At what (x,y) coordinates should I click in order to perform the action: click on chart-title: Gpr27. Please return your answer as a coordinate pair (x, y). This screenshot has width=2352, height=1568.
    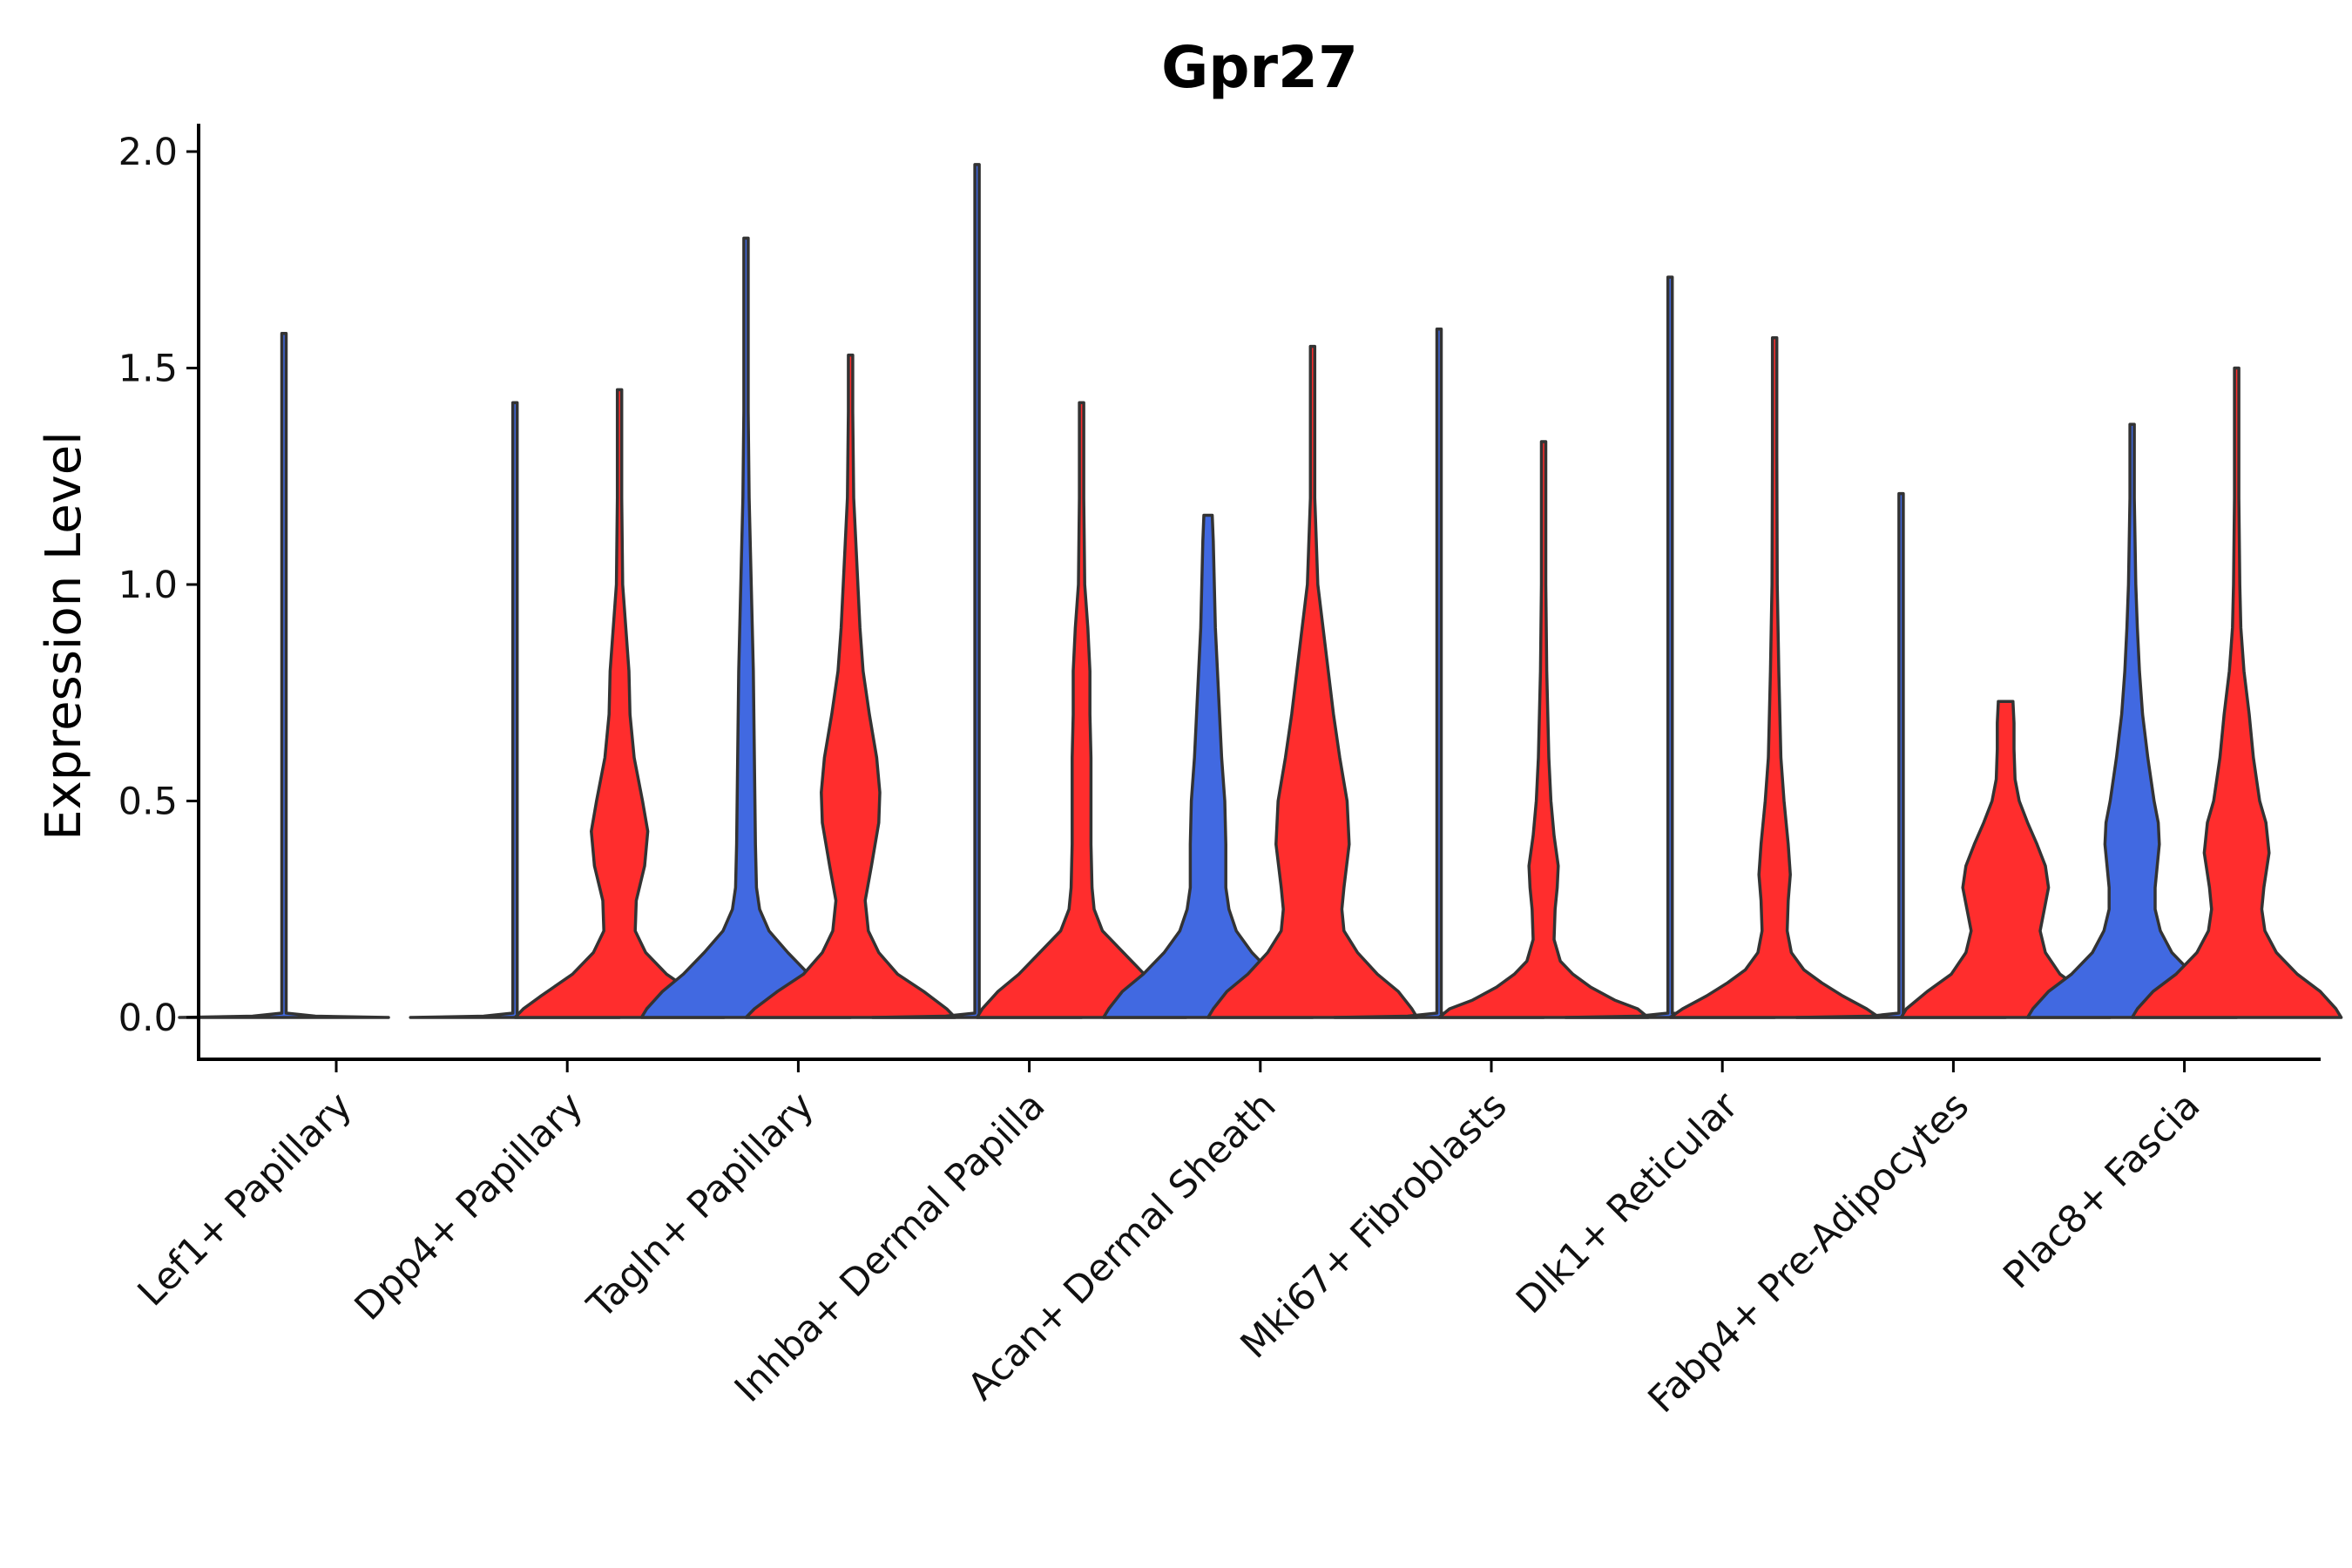
    Looking at the image, I should click on (1260, 67).